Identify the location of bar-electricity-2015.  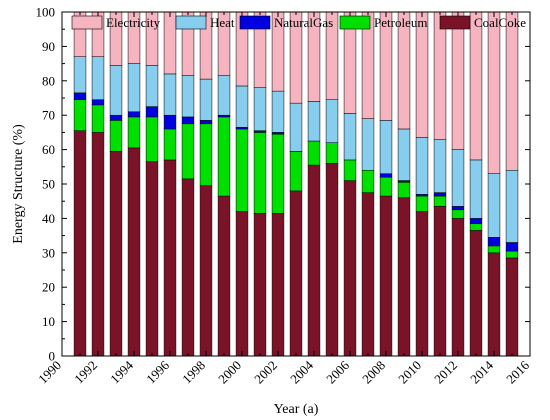
(512, 91).